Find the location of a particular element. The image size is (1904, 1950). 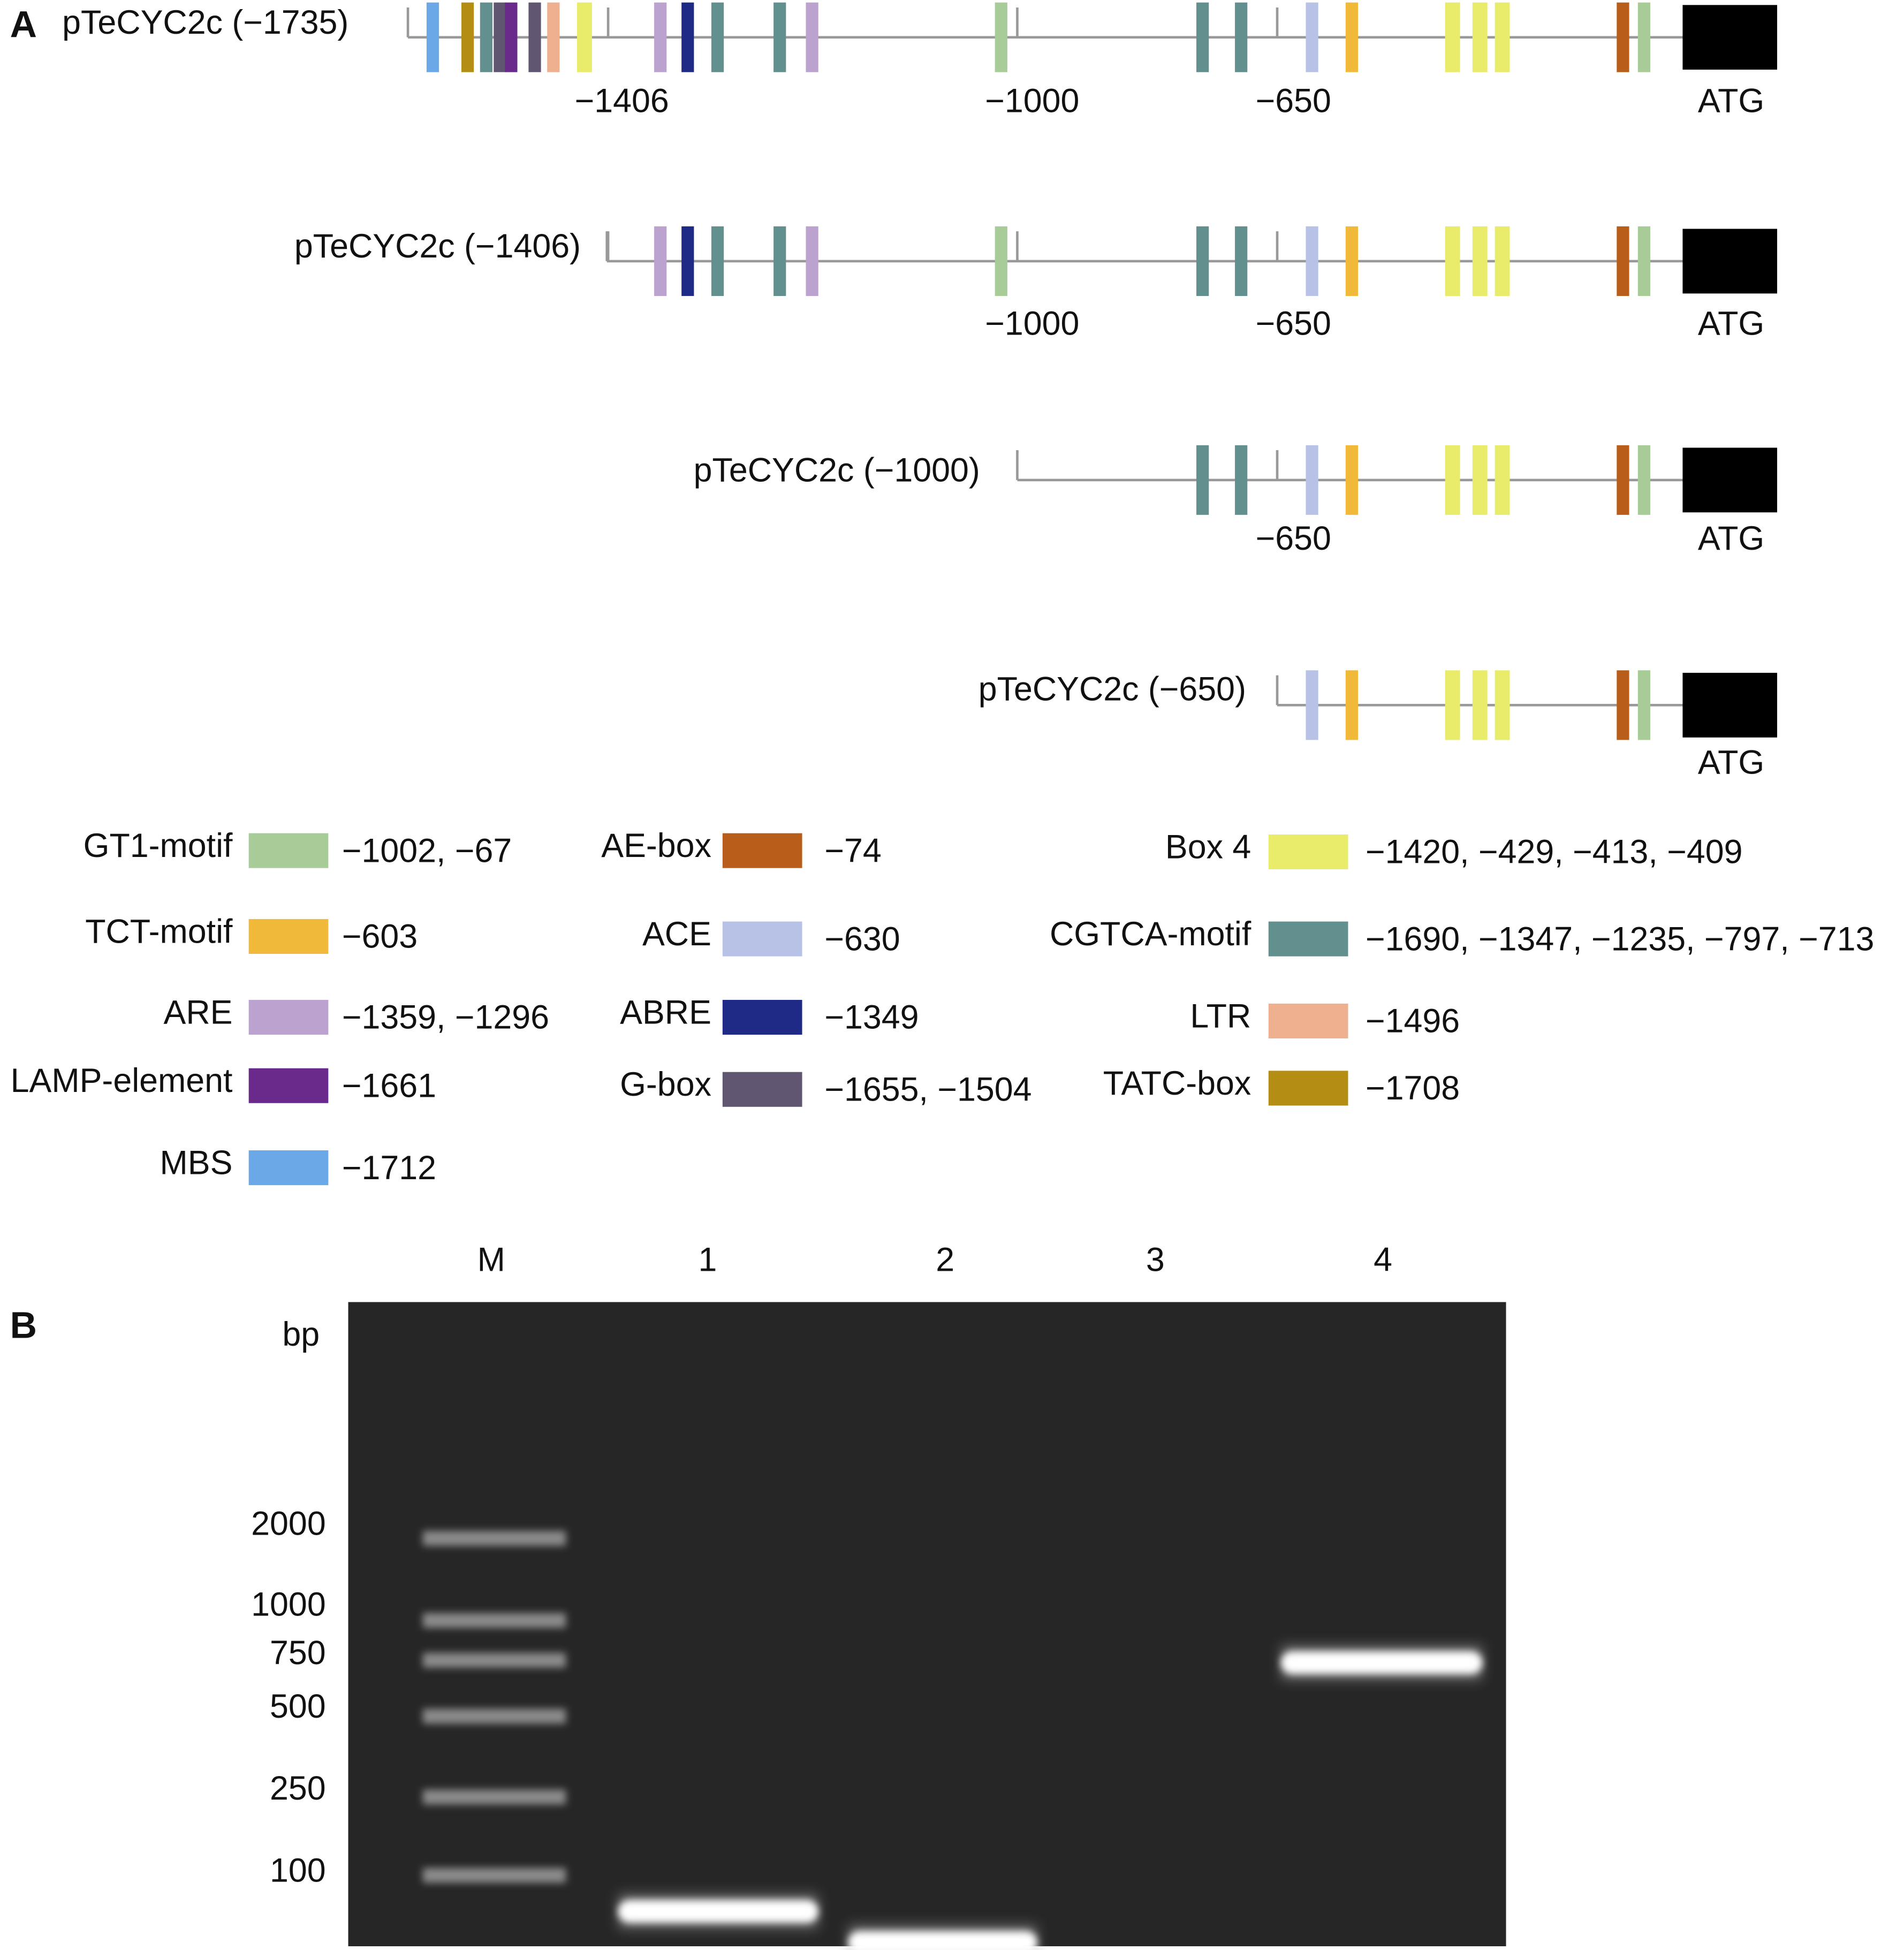

unit-label: bp is located at coordinates (301, 1334).